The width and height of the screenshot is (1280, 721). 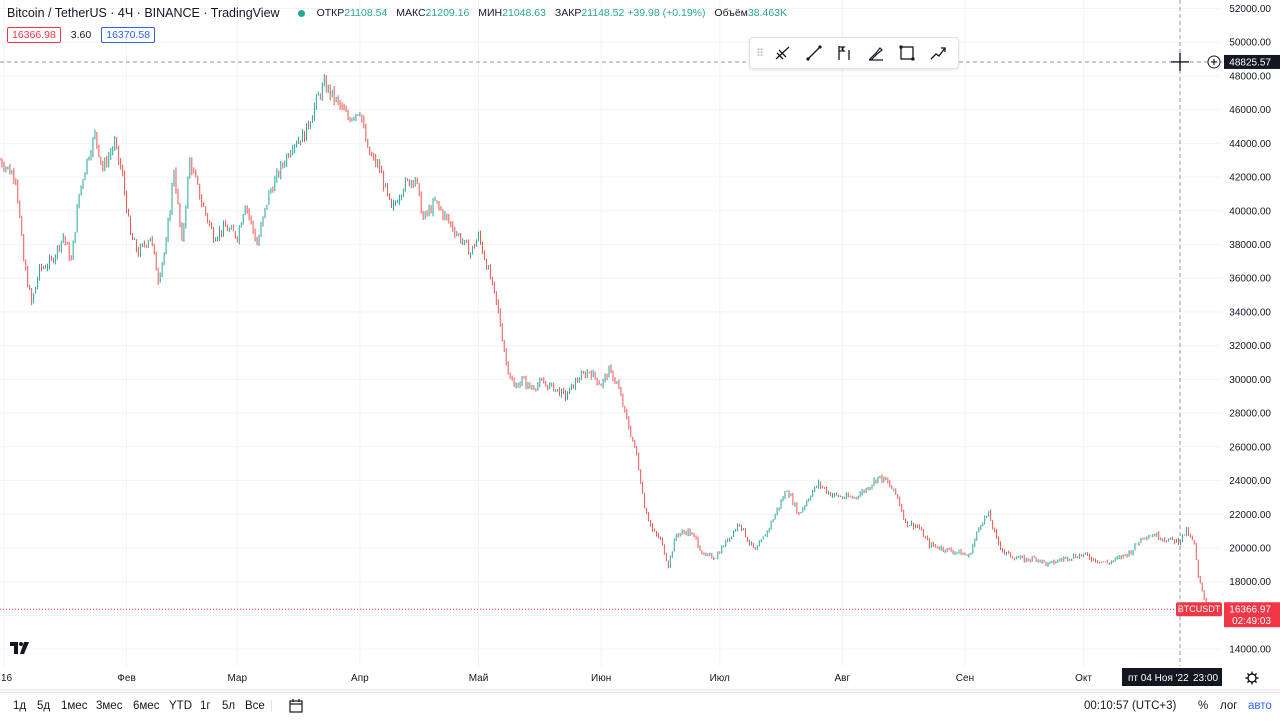 What do you see at coordinates (411, 13) in the screenshot?
I see `ohlc-high-label: МАКС` at bounding box center [411, 13].